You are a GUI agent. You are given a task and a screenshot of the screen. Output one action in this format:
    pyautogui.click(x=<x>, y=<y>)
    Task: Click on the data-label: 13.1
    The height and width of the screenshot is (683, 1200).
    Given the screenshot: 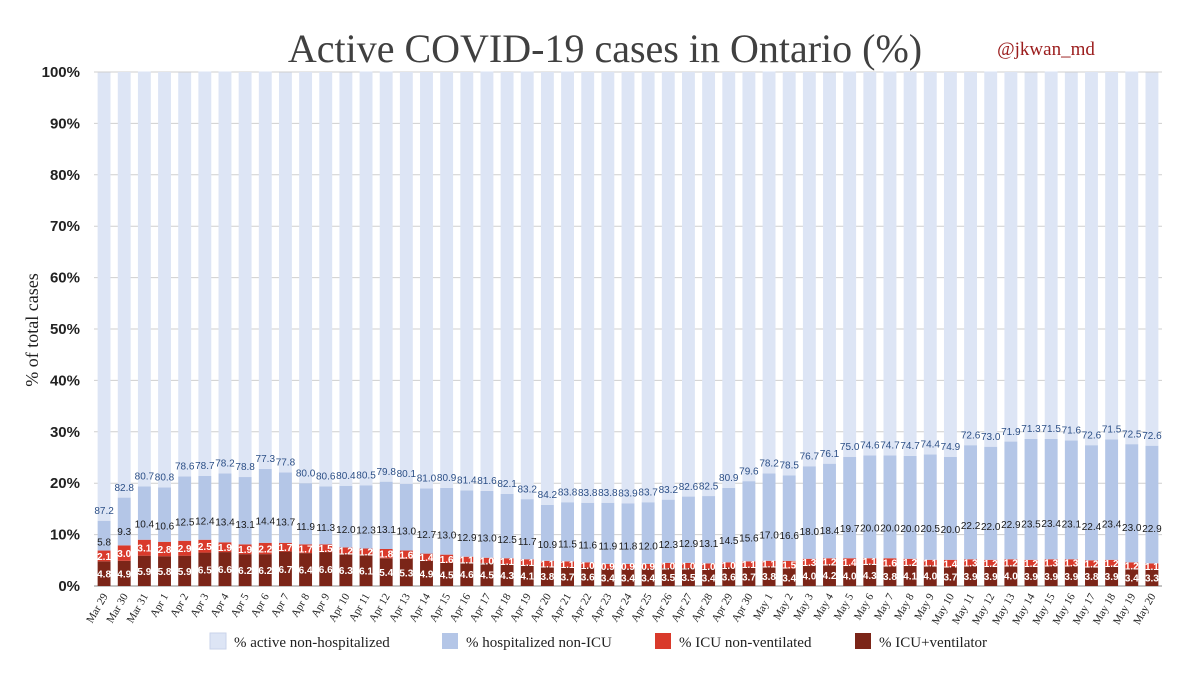 What is the action you would take?
    pyautogui.click(x=709, y=544)
    